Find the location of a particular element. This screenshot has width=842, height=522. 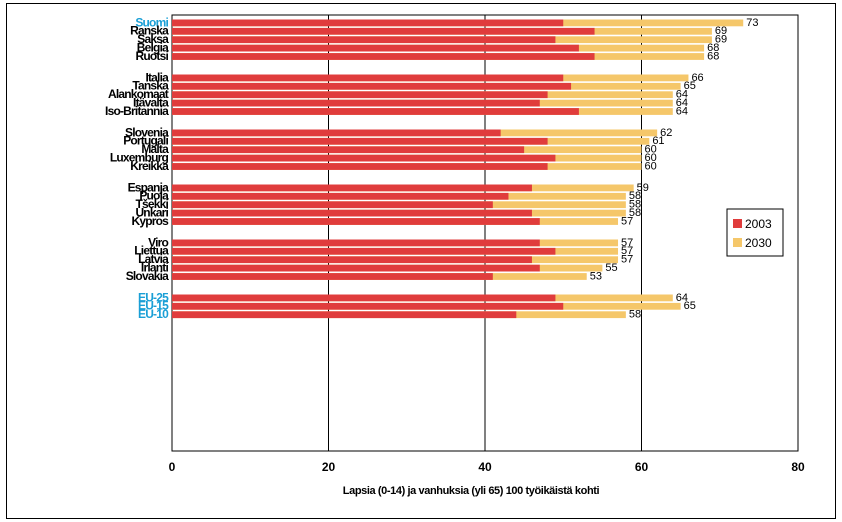

category-label: EU-25 is located at coordinates (153, 297).